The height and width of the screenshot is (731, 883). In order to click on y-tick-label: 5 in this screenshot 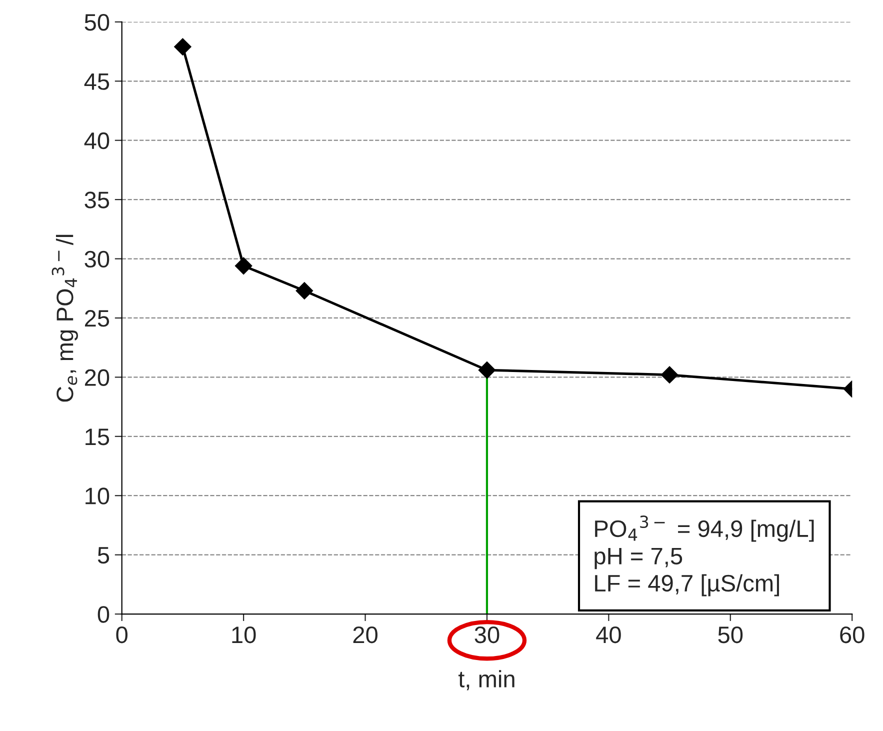, I will do `click(104, 555)`.